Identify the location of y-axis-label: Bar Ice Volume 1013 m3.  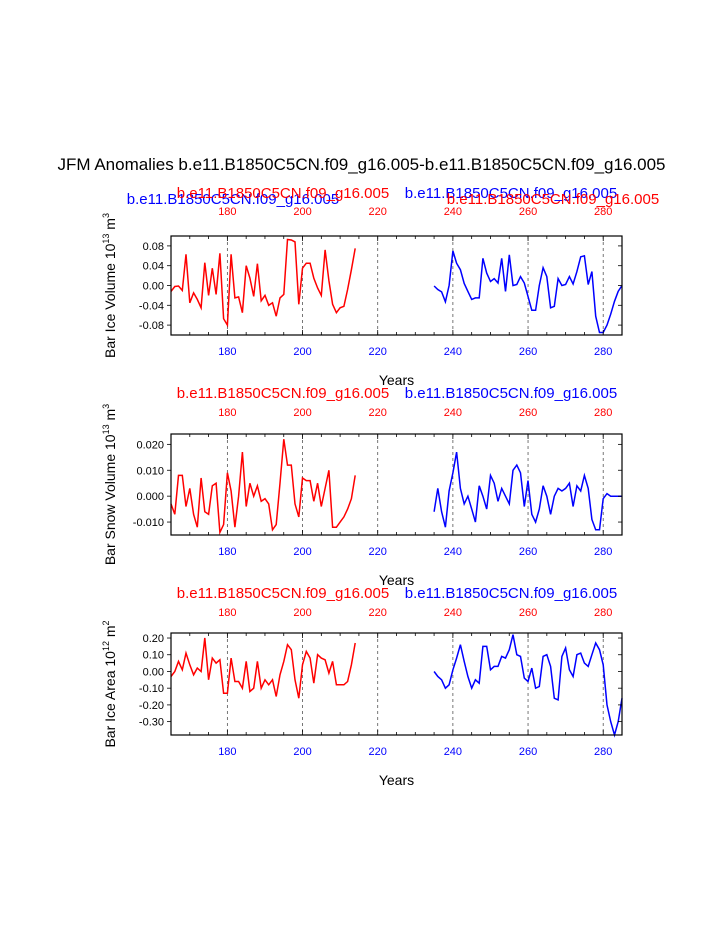
(109, 285).